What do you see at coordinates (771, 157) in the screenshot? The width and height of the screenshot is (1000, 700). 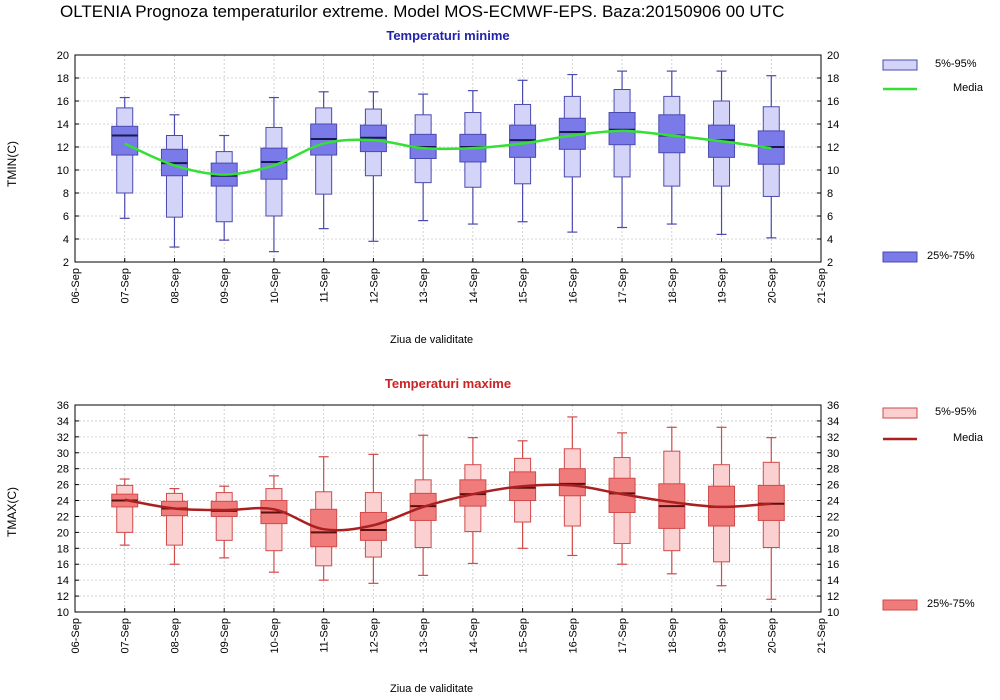 I see `min-box-20-Sep` at bounding box center [771, 157].